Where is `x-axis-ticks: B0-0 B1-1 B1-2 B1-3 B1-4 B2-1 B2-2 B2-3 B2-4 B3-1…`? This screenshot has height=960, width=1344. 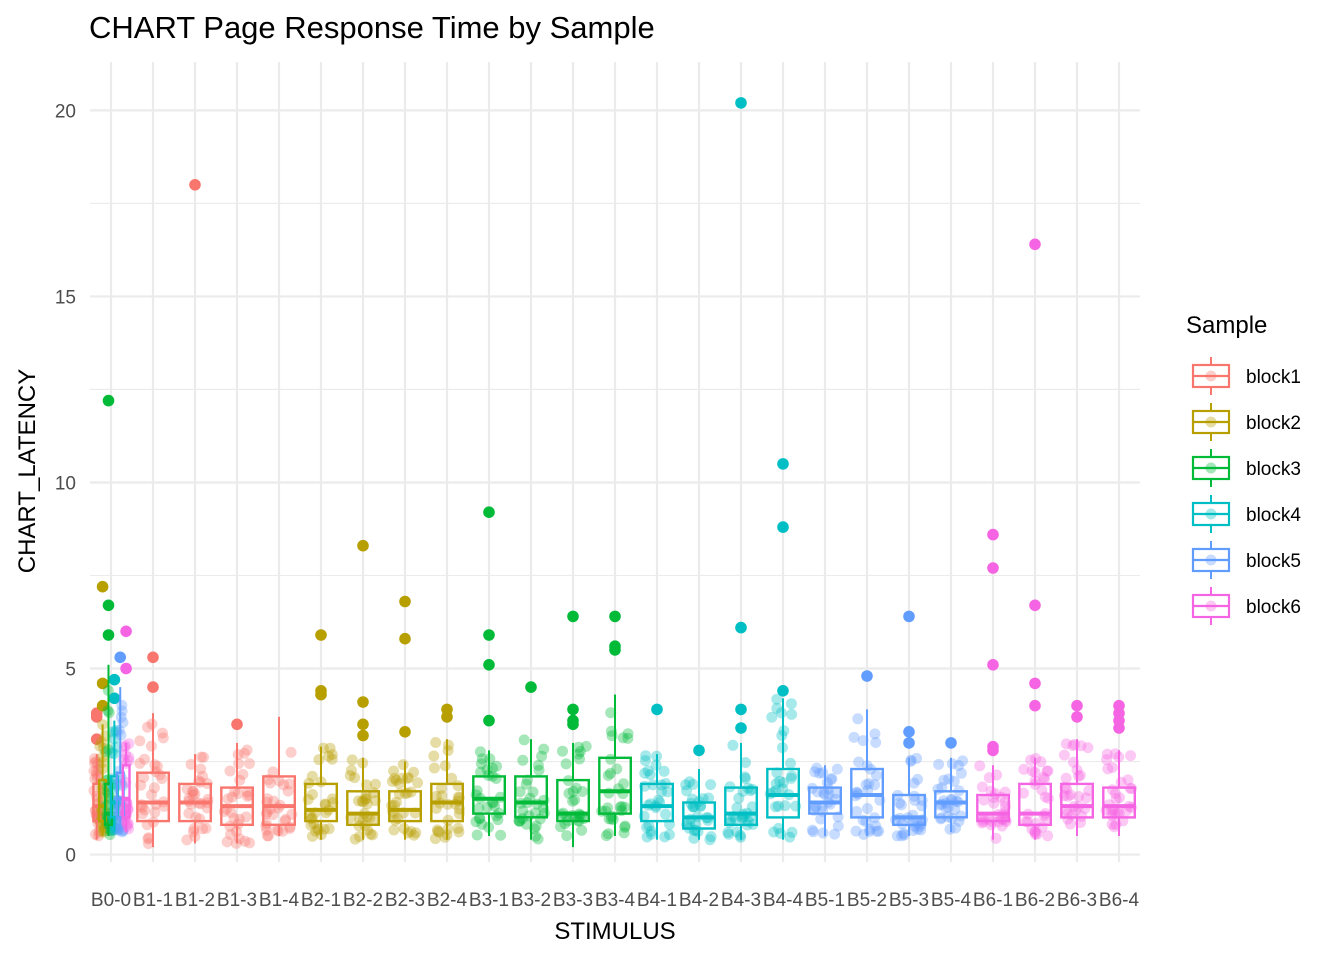 x-axis-ticks: B0-0 B1-1 B1-2 B1-3 B1-4 B2-1 B2-2 B2-3 B2-4 B3-1… is located at coordinates (615, 900).